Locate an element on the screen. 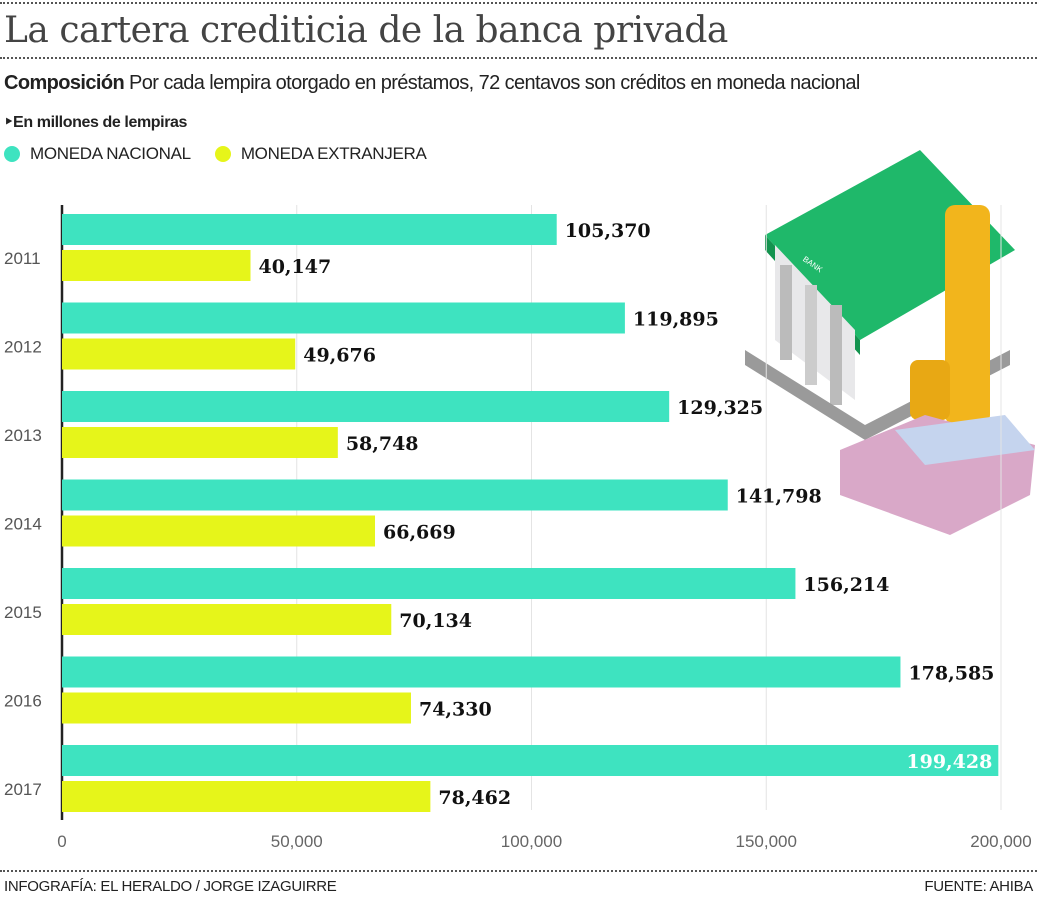 The height and width of the screenshot is (900, 1037). y-tick-label: 2013 is located at coordinates (23, 435).